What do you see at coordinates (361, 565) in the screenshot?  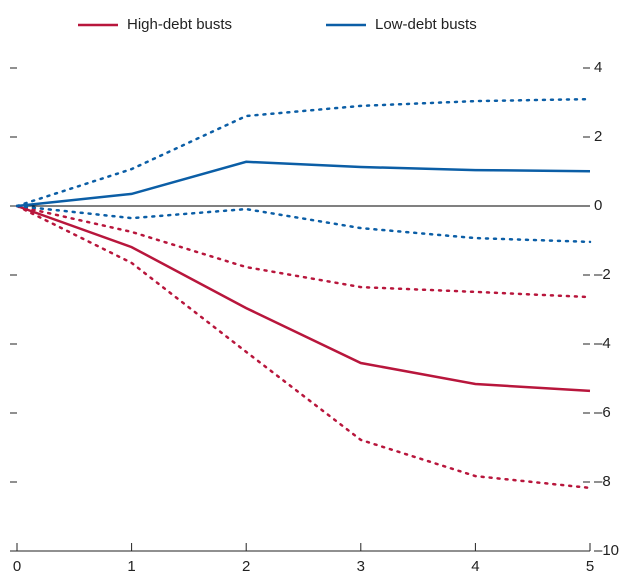 I see `x-tick-label: 3` at bounding box center [361, 565].